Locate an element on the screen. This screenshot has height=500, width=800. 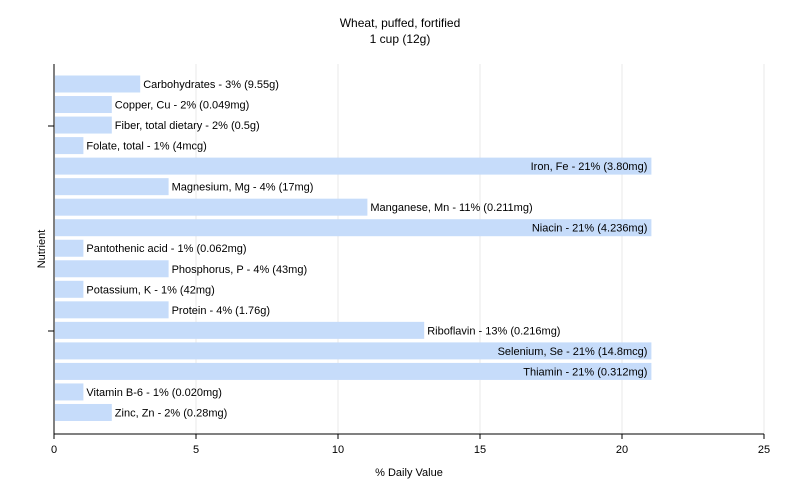
y-axis-label: Nutrient is located at coordinates (42, 249).